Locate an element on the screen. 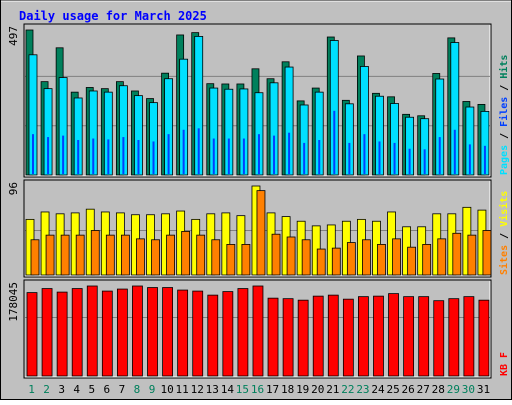  day-label: 3 is located at coordinates (61, 389).